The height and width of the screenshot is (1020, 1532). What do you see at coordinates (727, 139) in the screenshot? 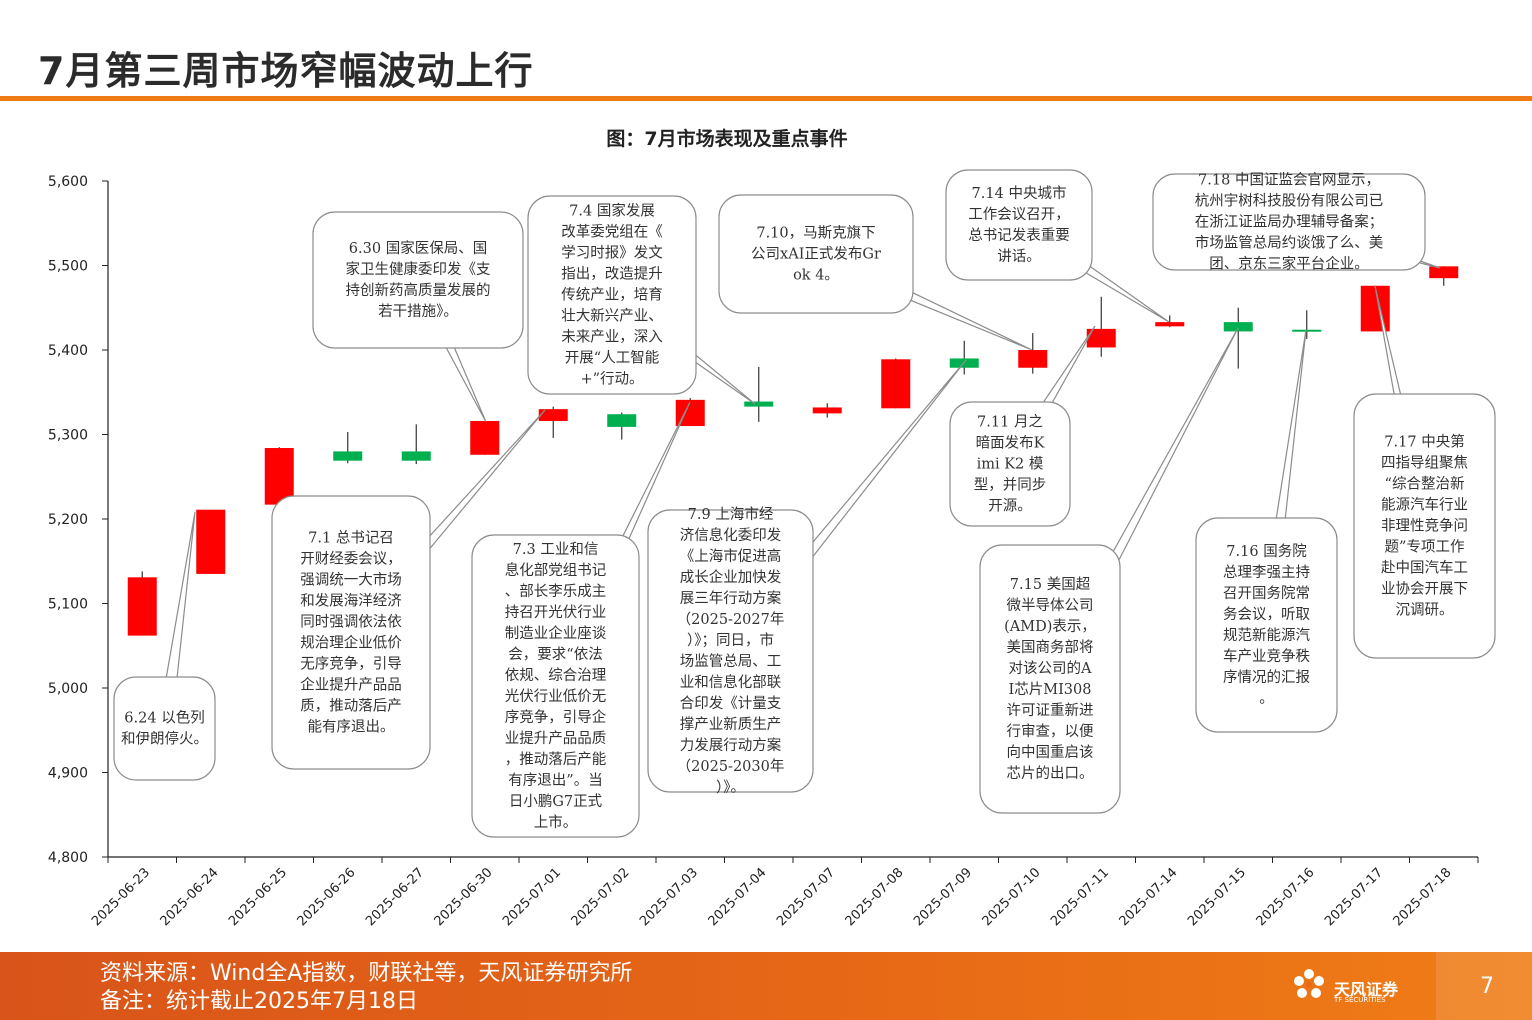
I see `chart-title: 图：7月市场表现及重点事件` at bounding box center [727, 139].